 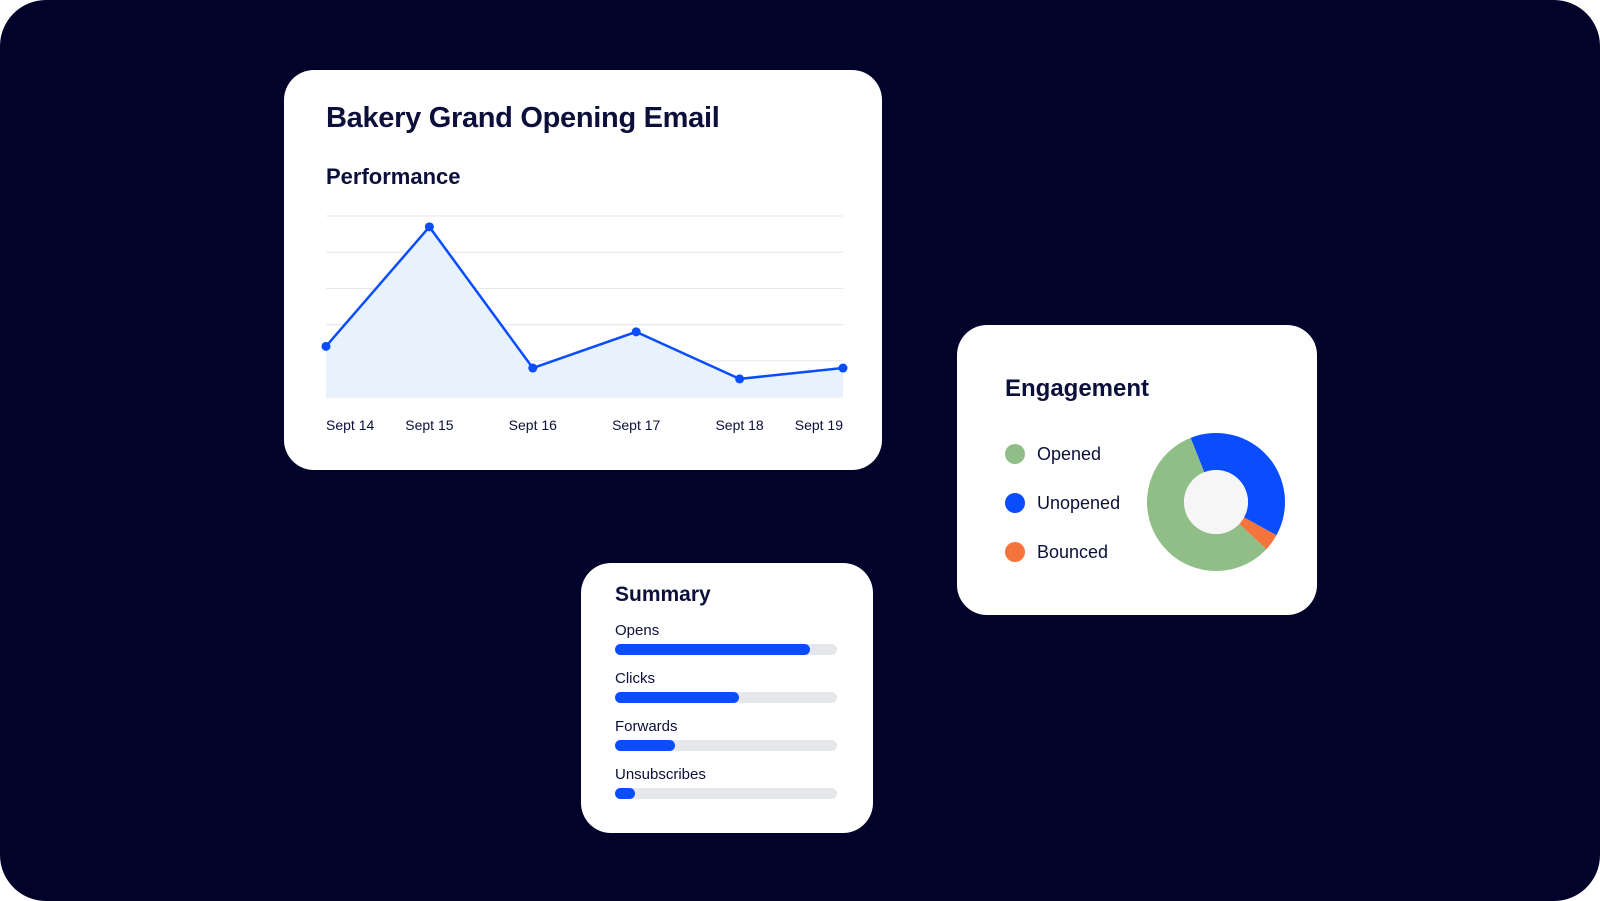 I want to click on metric-clicks: Clicks, so click(x=726, y=686).